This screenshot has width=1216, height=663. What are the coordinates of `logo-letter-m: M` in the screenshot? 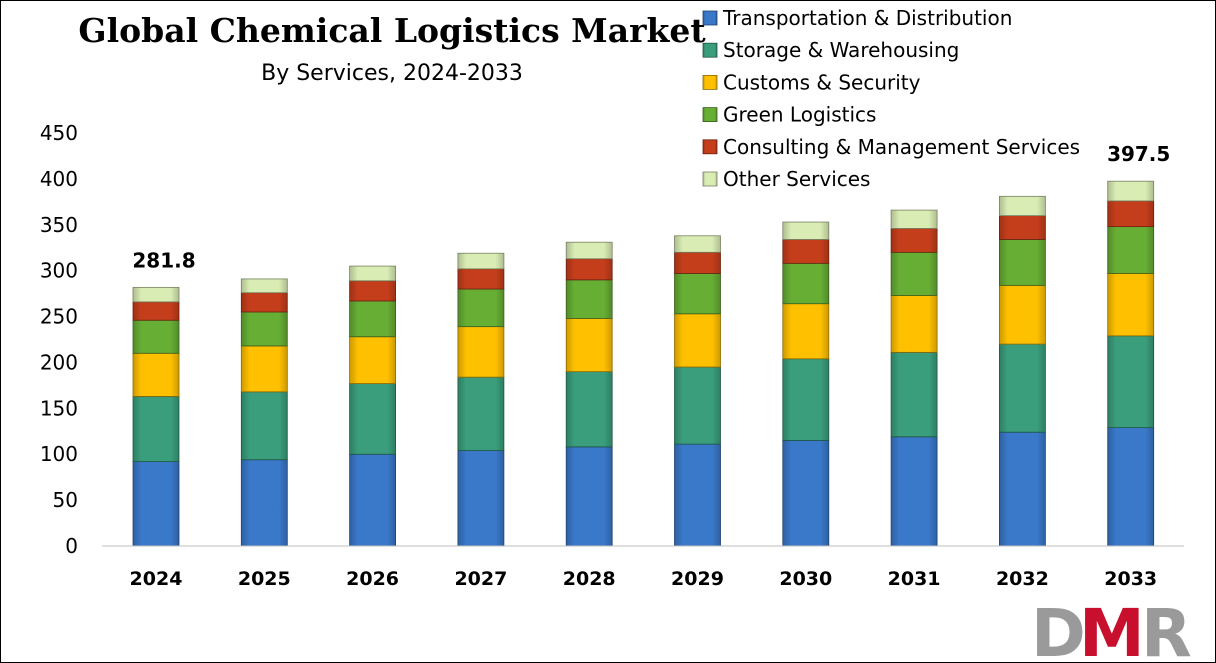 It's located at (1112, 628).